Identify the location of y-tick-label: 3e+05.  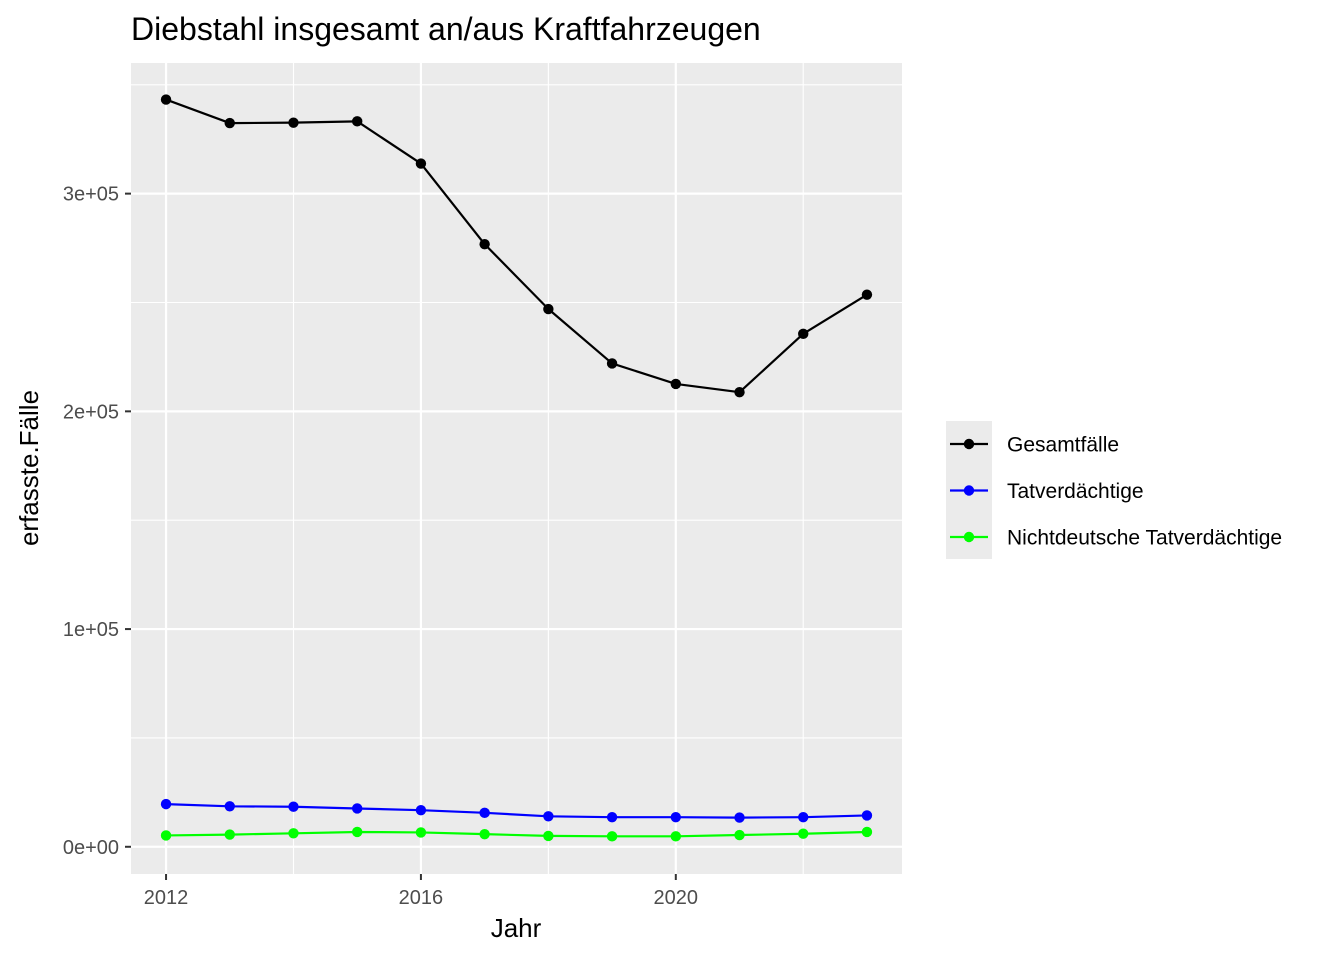
(91, 195).